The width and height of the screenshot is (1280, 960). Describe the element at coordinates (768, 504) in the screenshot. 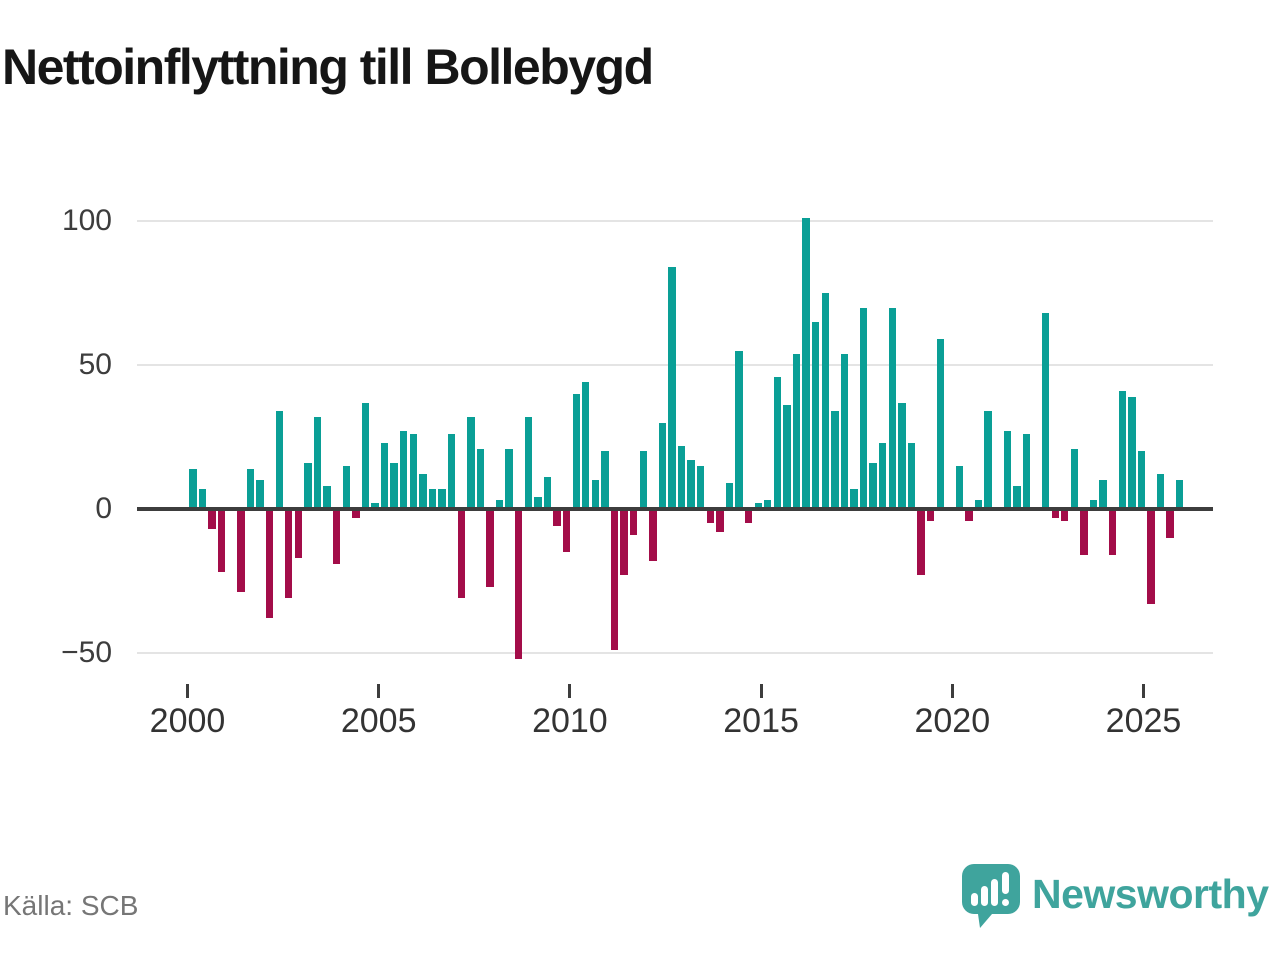

I see `bar-2015-q1` at that location.